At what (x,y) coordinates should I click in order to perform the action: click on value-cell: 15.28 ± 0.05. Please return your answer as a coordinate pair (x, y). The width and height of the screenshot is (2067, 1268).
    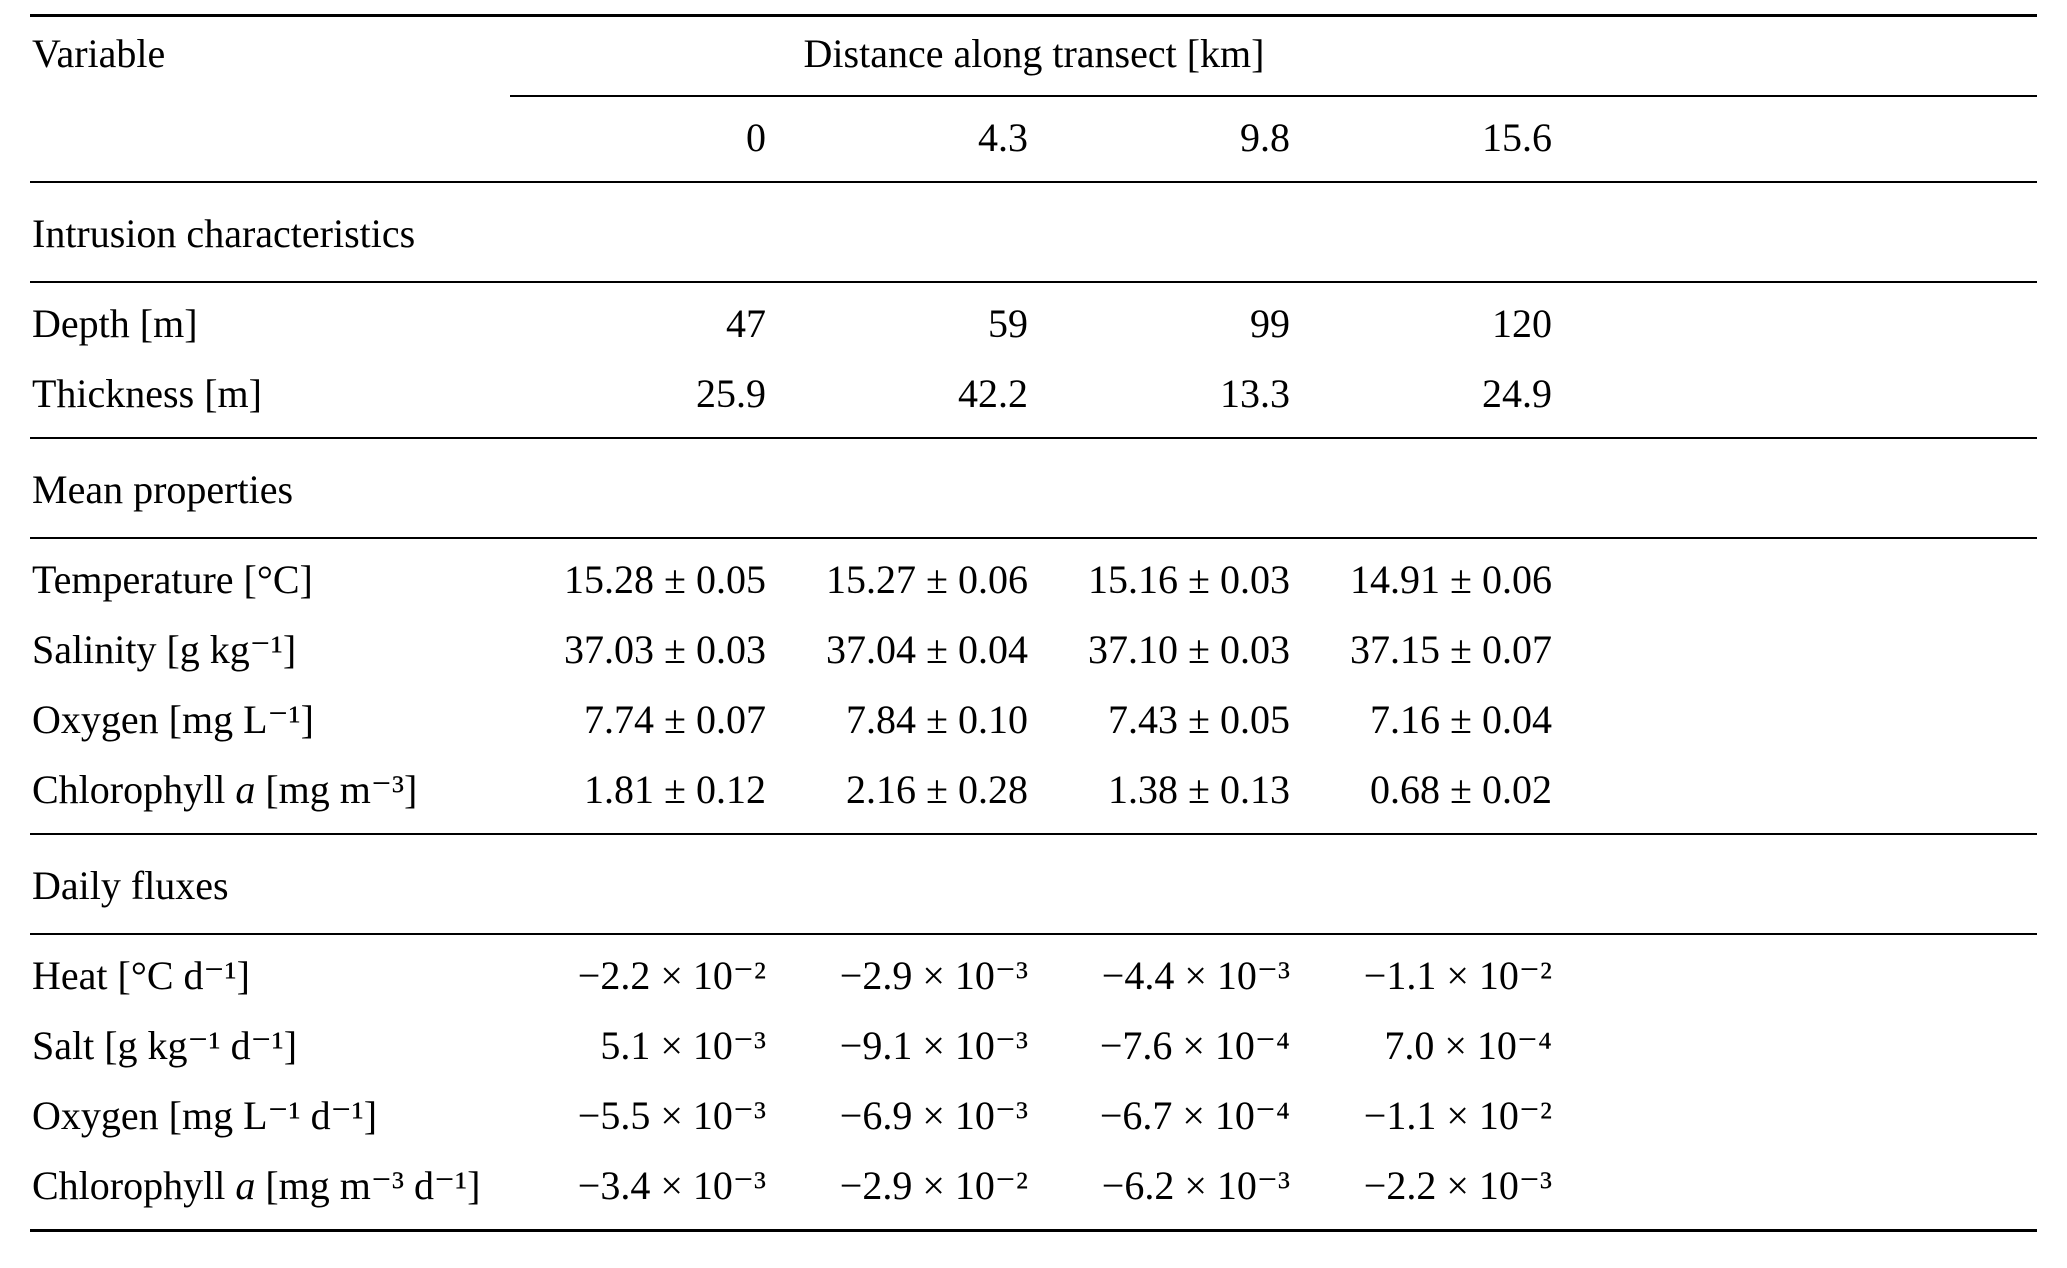
    Looking at the image, I should click on (665, 579).